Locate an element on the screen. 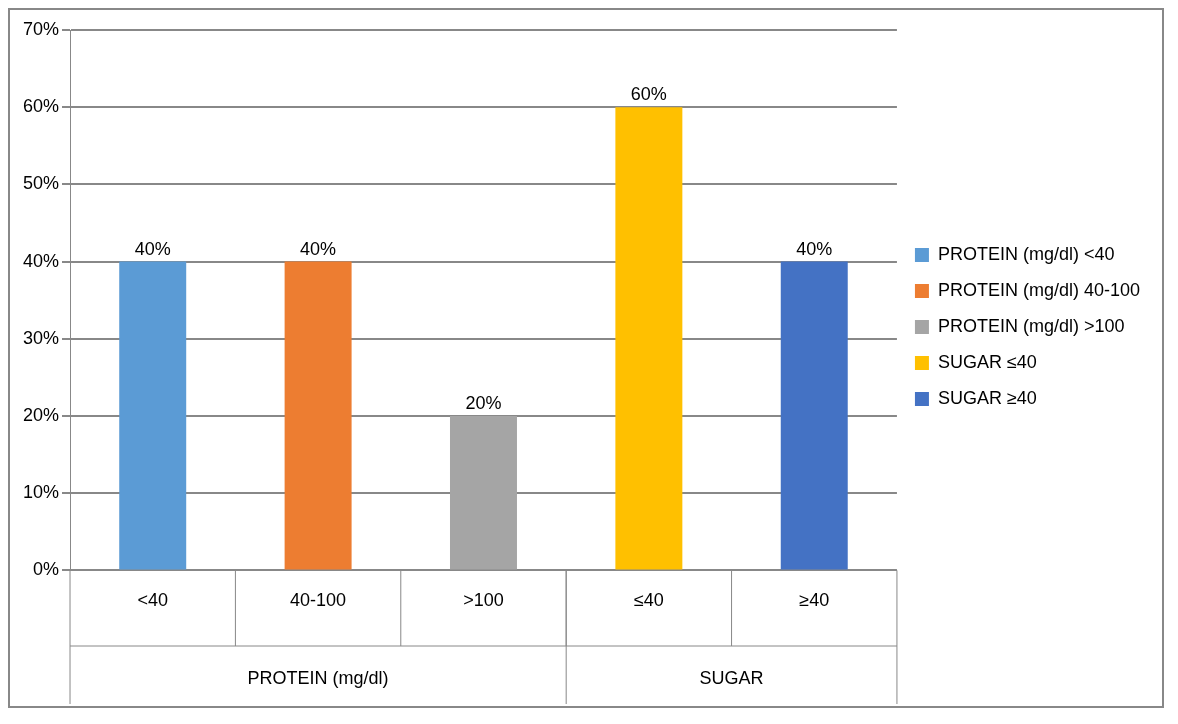 The width and height of the screenshot is (1178, 724). x-tick-label: ≥40 is located at coordinates (814, 600).